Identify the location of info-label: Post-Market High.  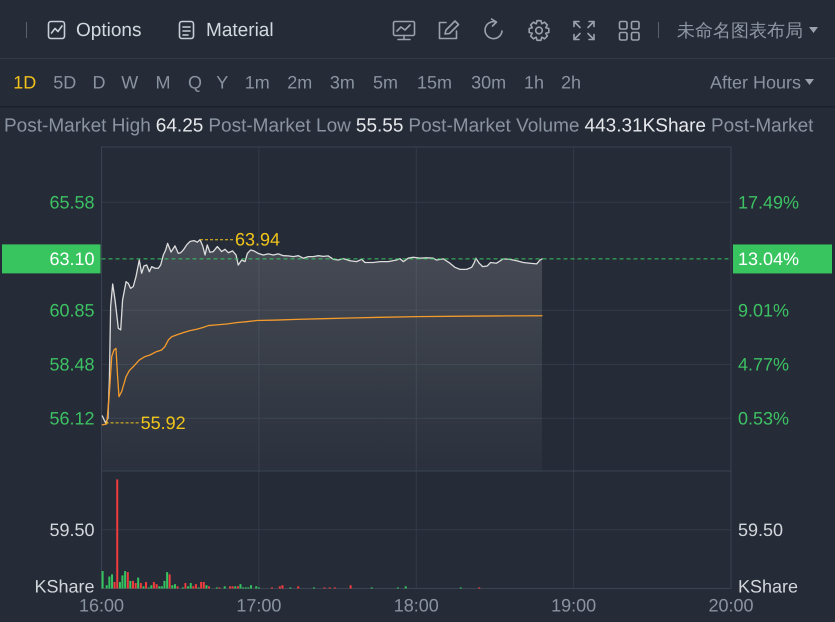
(77, 126).